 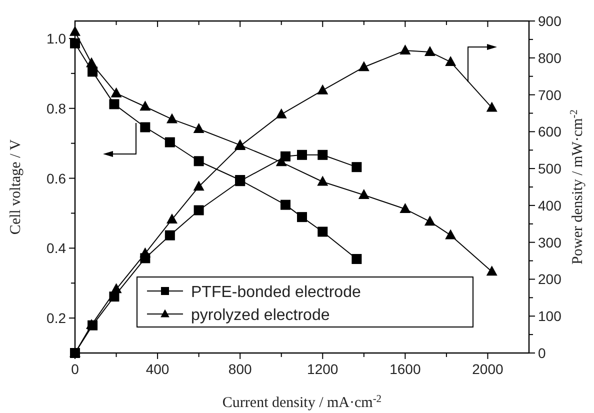 I want to click on y-tick-label: 0.8, so click(x=56, y=108).